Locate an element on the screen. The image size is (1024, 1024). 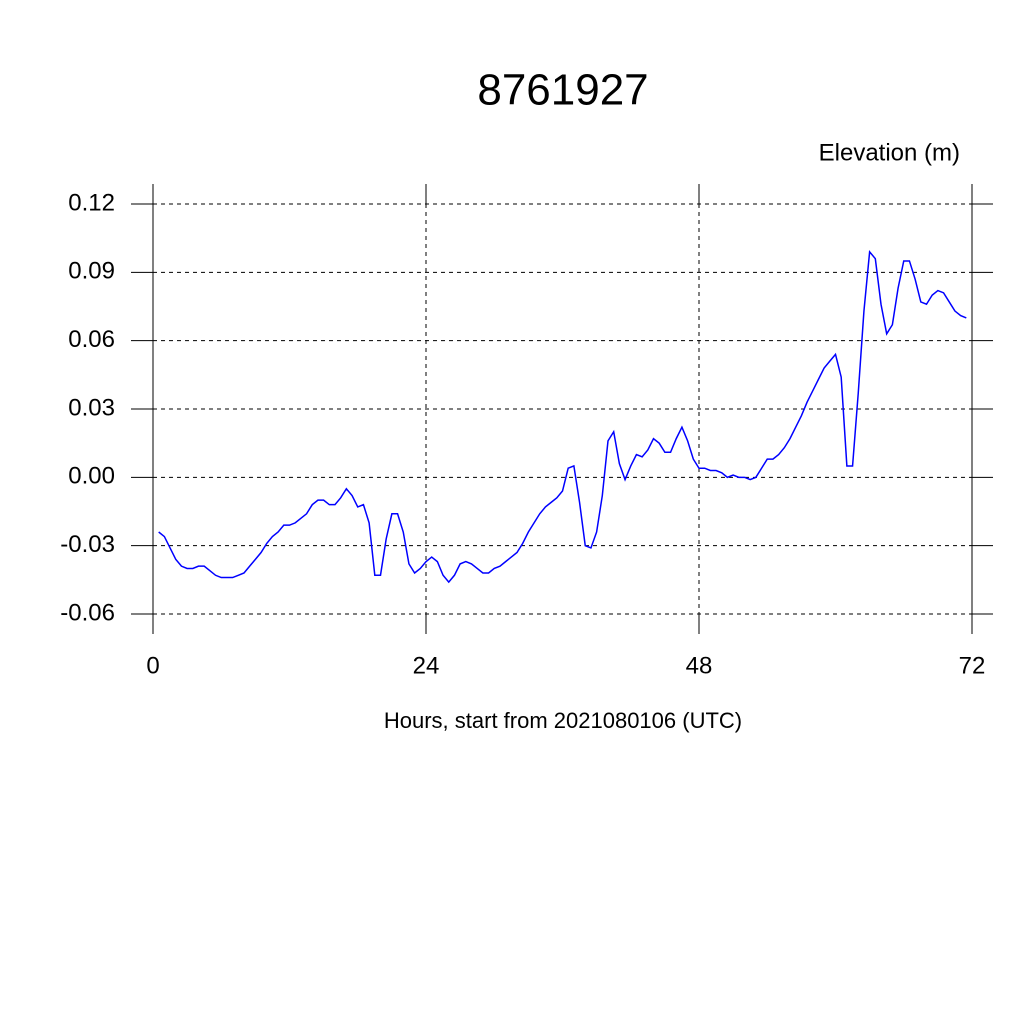
y-tick-label: 0.12 is located at coordinates (91, 202).